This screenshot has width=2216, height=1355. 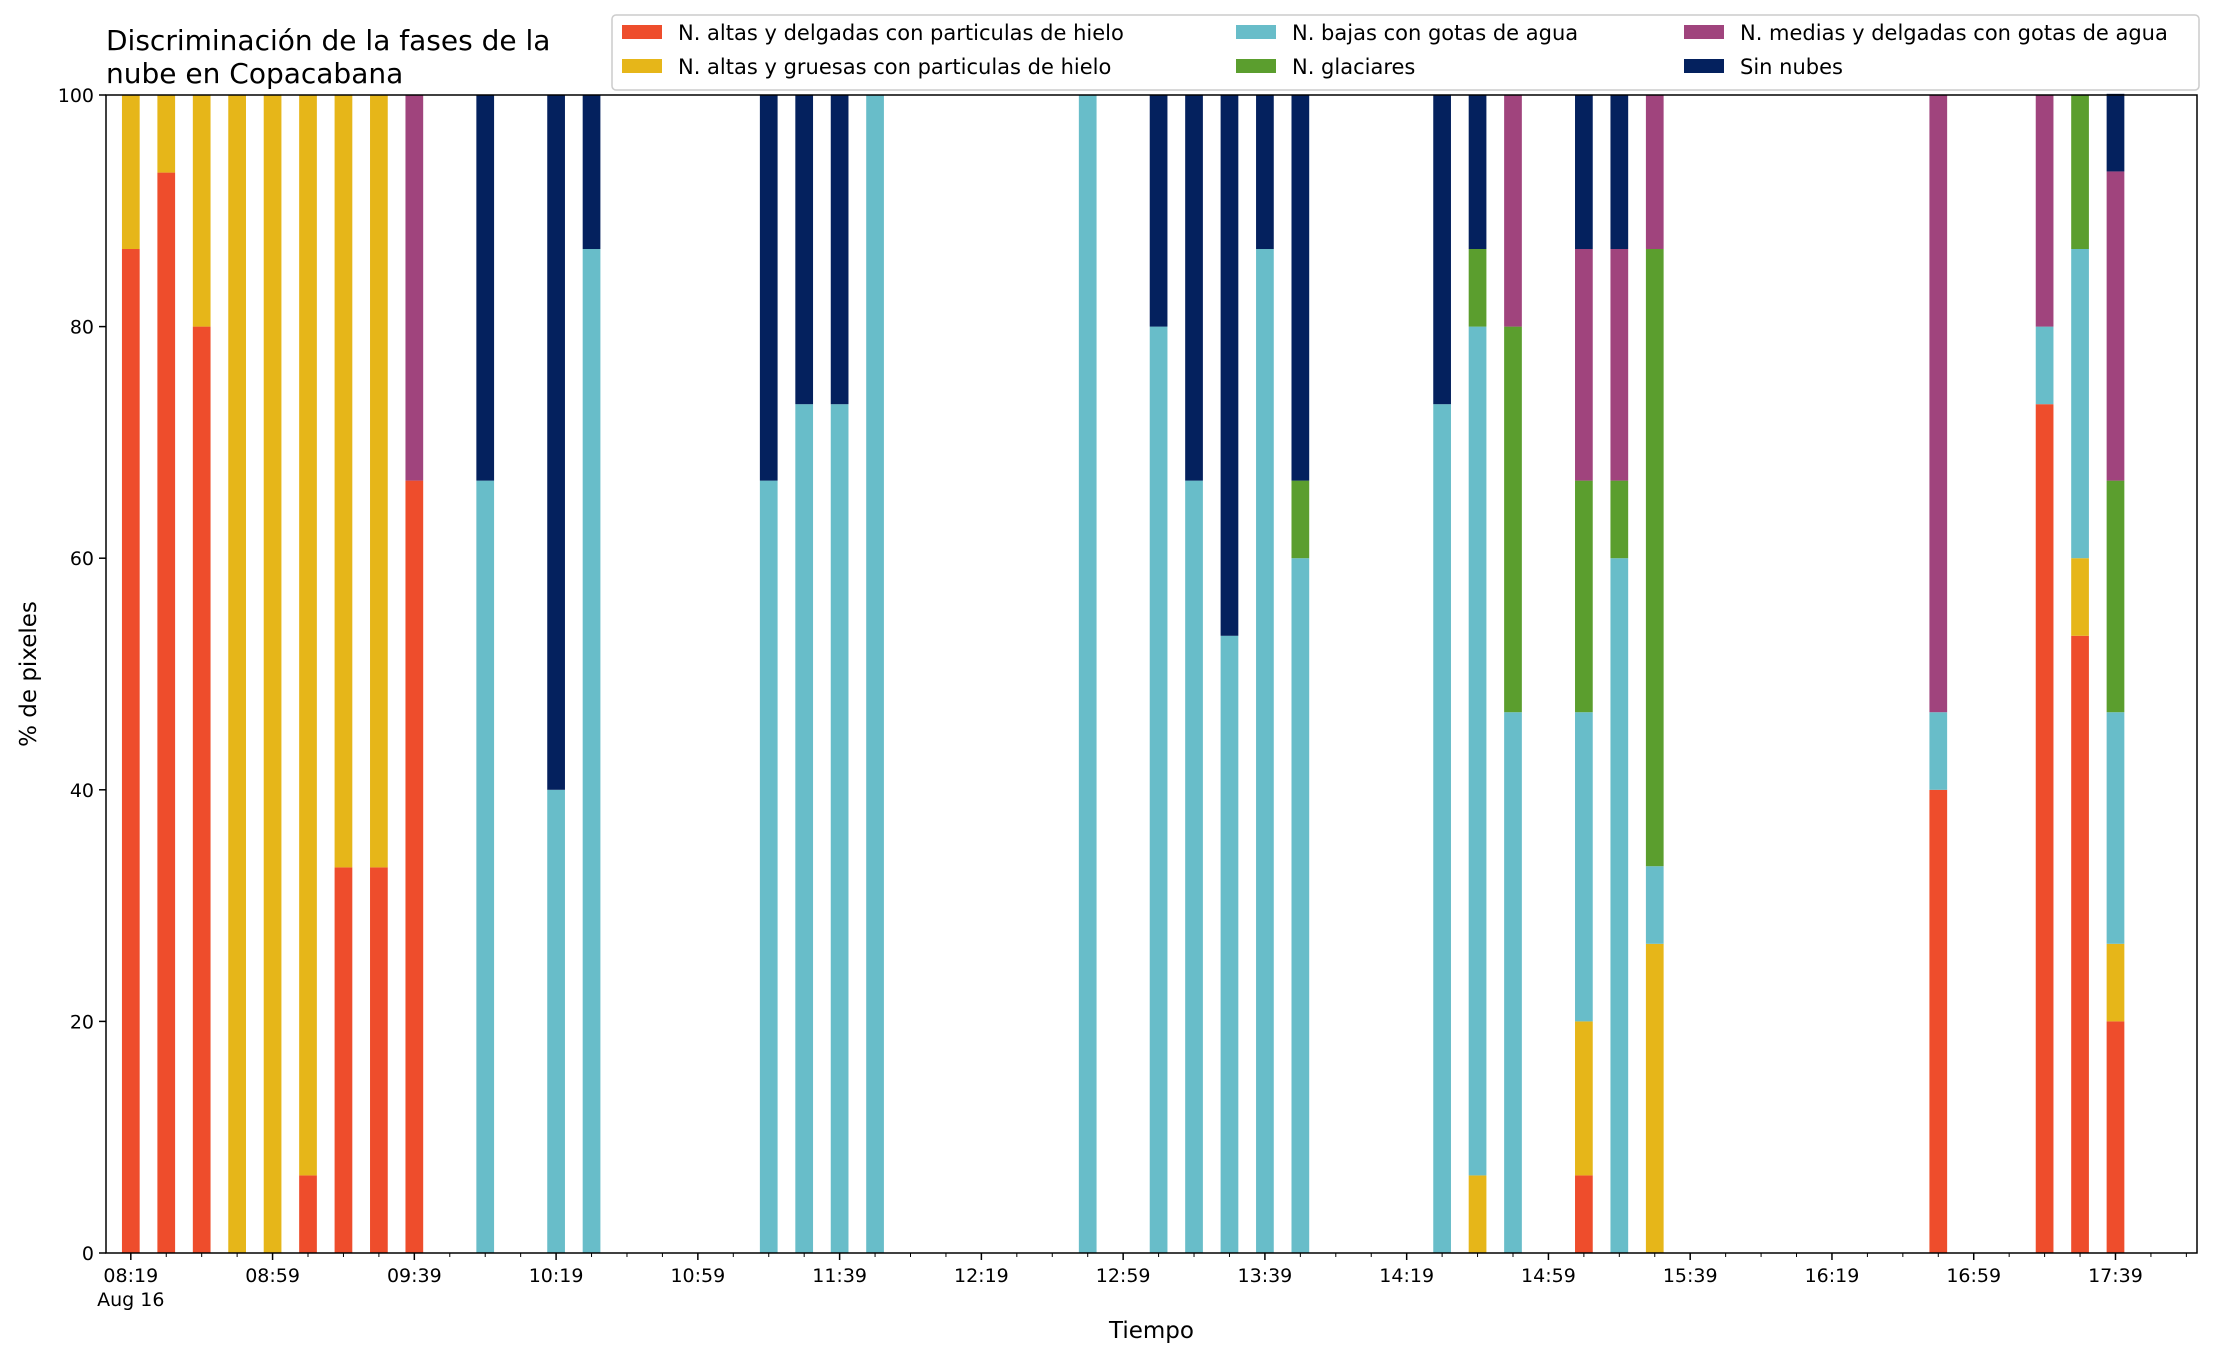 I want to click on y-axis: 0 20 40 60 80 100, so click(x=82, y=675).